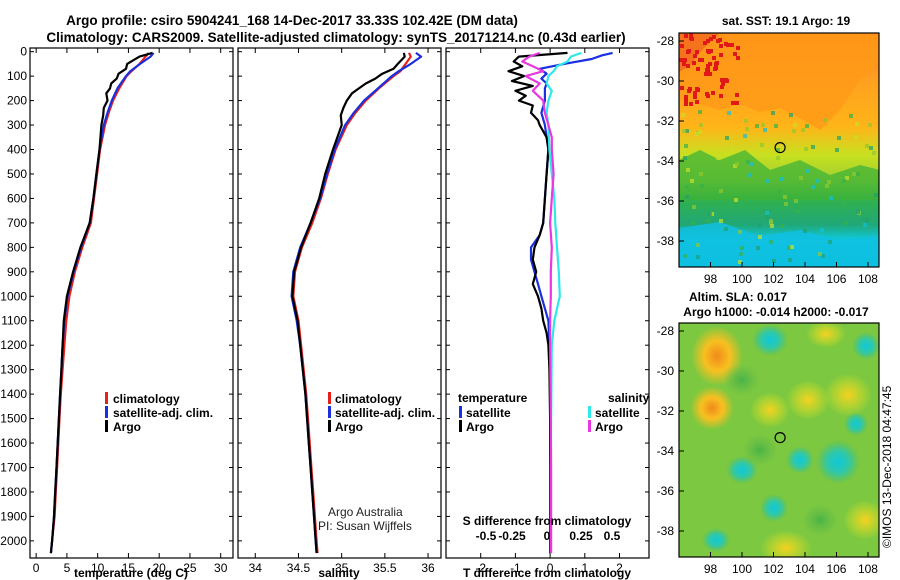  What do you see at coordinates (666, 121) in the screenshot?
I see `map-lat-label: -32` at bounding box center [666, 121].